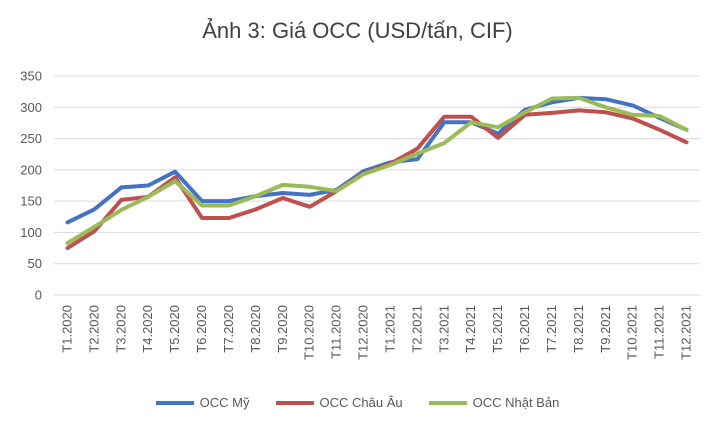  What do you see at coordinates (524, 329) in the screenshot?
I see `x-tick-label: T6.2021` at bounding box center [524, 329].